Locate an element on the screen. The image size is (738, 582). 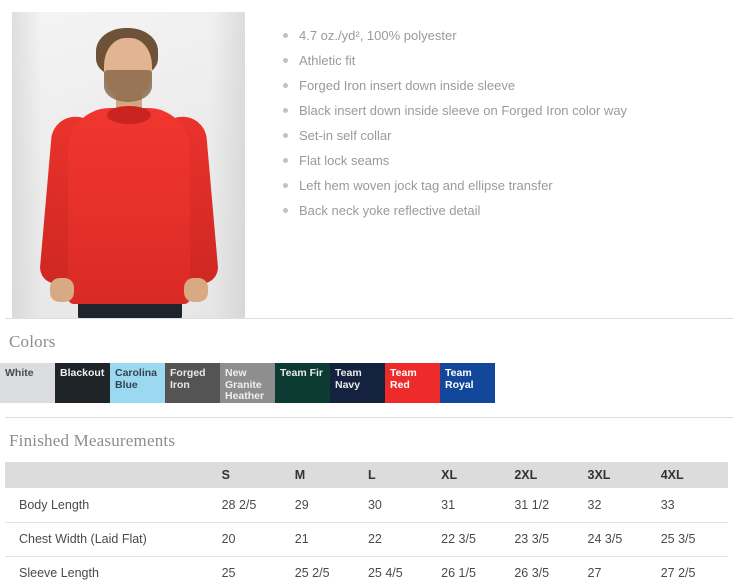
color-swatch-label: New Granite Heather is located at coordinates (245, 384).